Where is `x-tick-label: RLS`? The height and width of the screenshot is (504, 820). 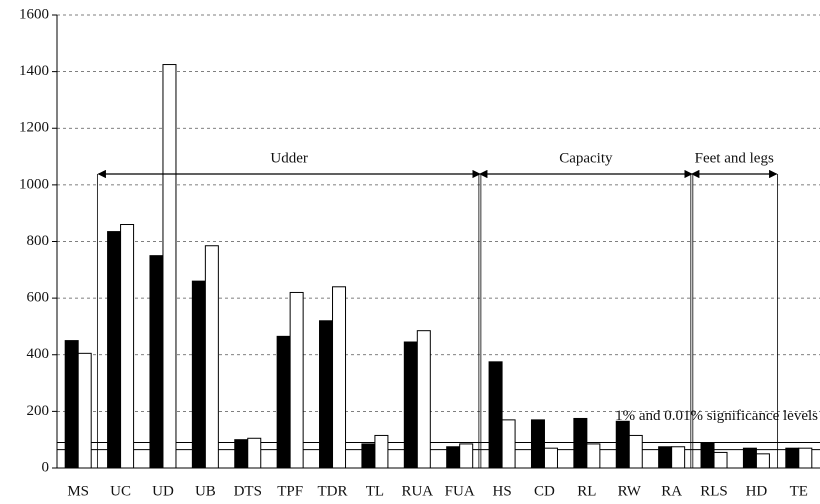
x-tick-label: RLS is located at coordinates (714, 491).